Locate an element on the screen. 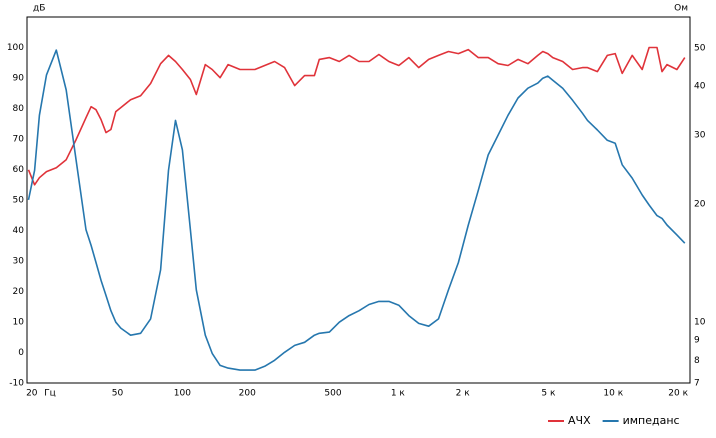 This screenshot has height=438, width=716. legend-label: импеданс is located at coordinates (651, 420).